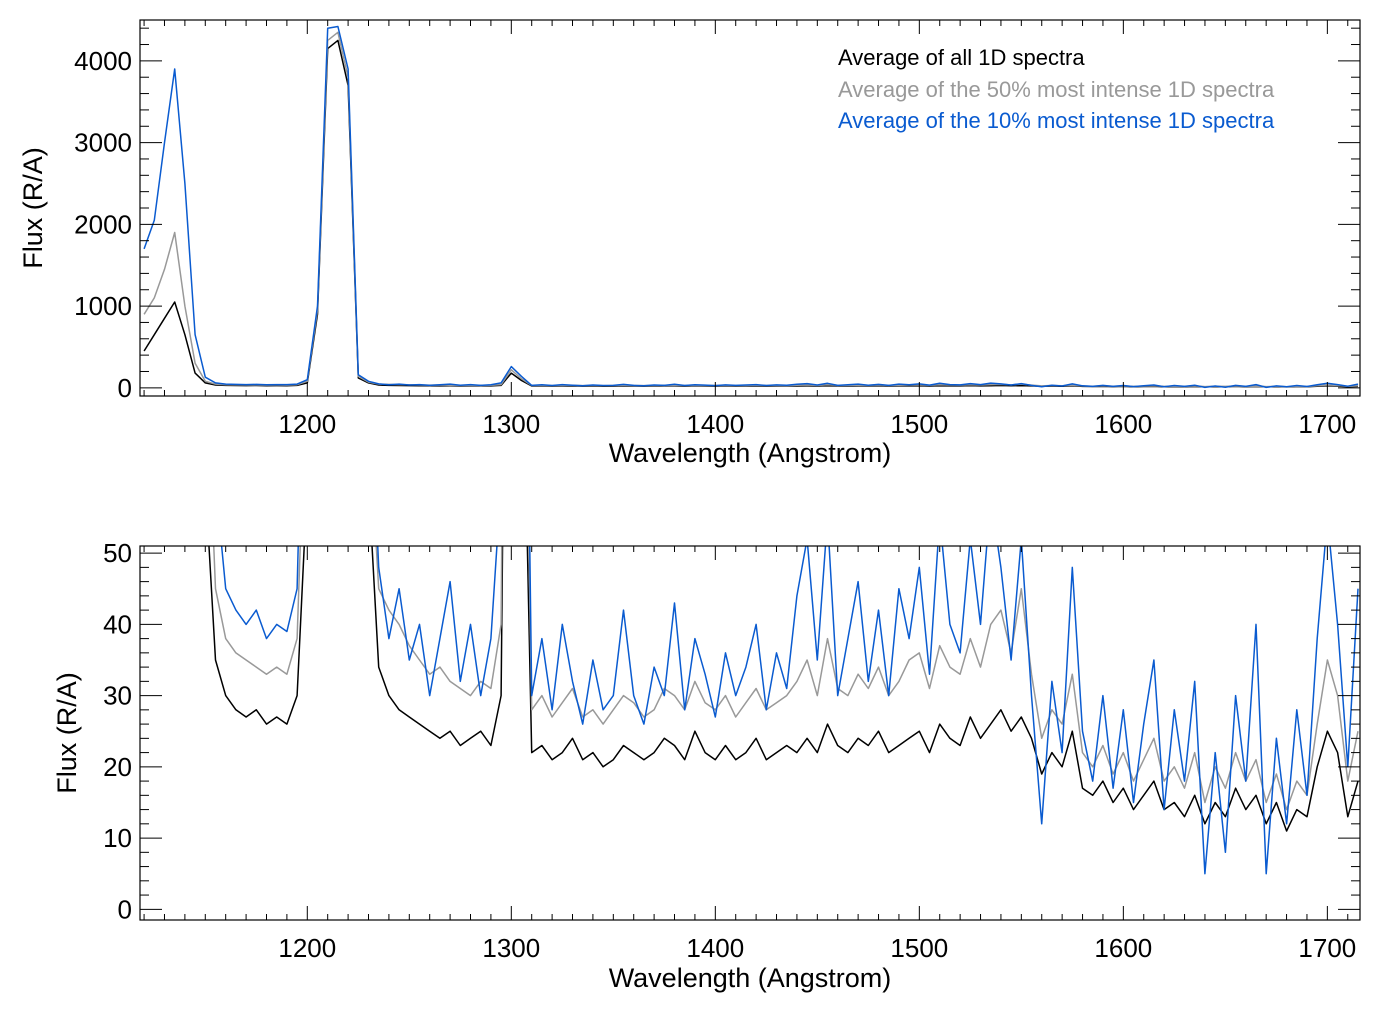 Image resolution: width=1382 pixels, height=1018 pixels. Describe the element at coordinates (103, 306) in the screenshot. I see `y-tick-label: 1000` at that location.